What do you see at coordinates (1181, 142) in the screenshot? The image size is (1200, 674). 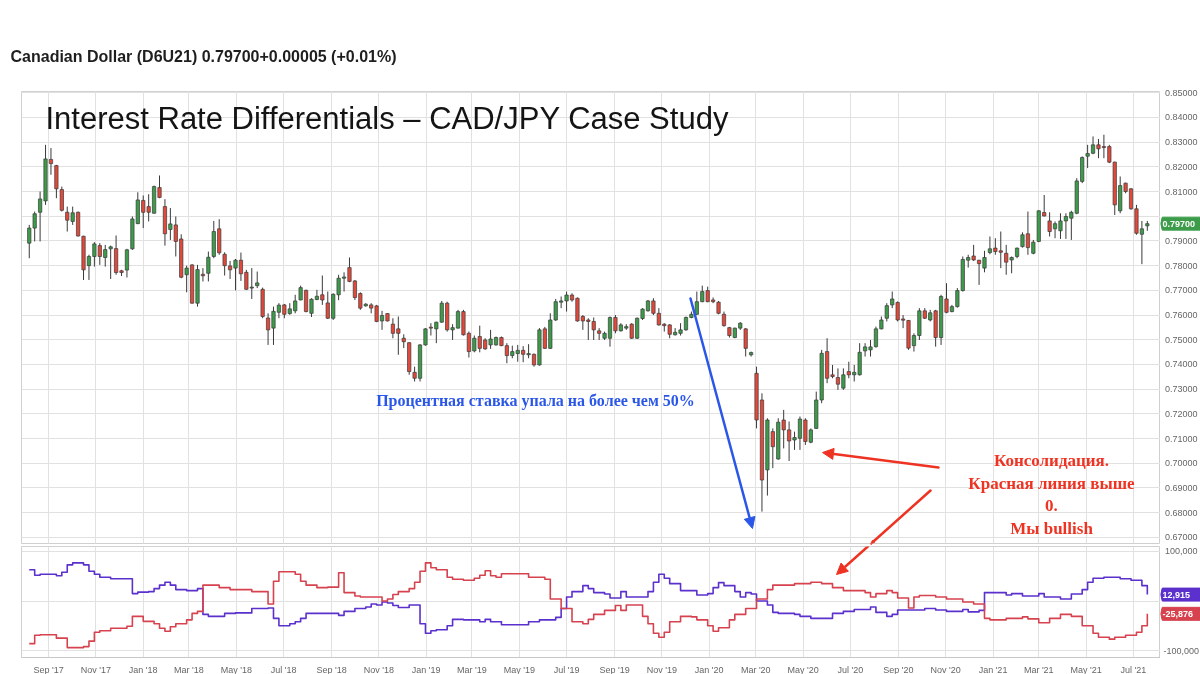 I see `y-tick-label: 0.83000` at bounding box center [1181, 142].